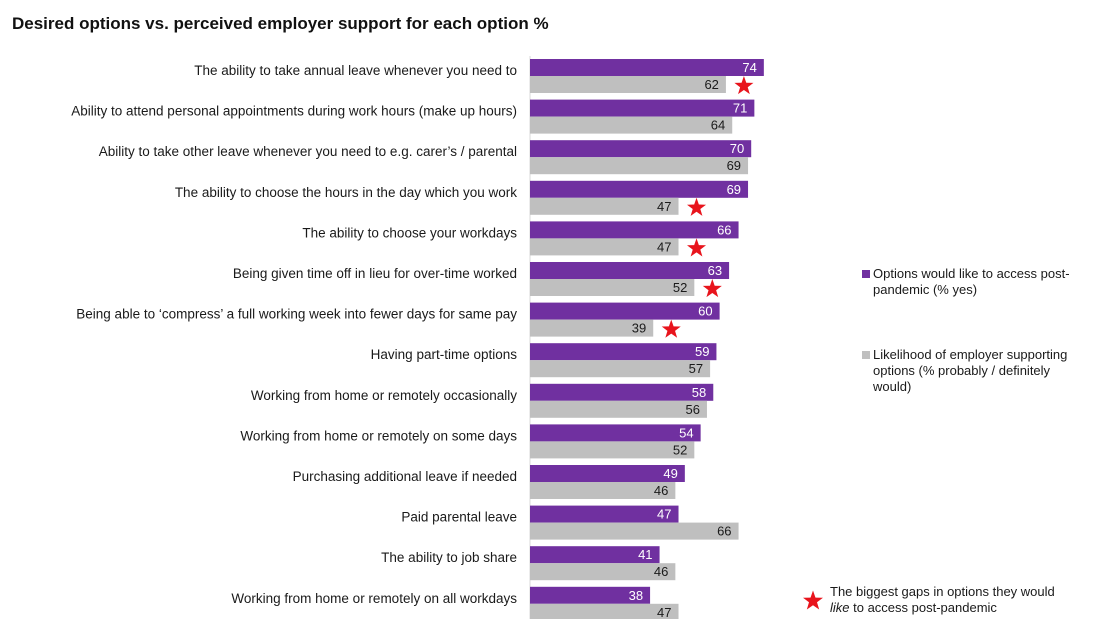  What do you see at coordinates (724, 229) in the screenshot?
I see `data-label-primary: 66` at bounding box center [724, 229].